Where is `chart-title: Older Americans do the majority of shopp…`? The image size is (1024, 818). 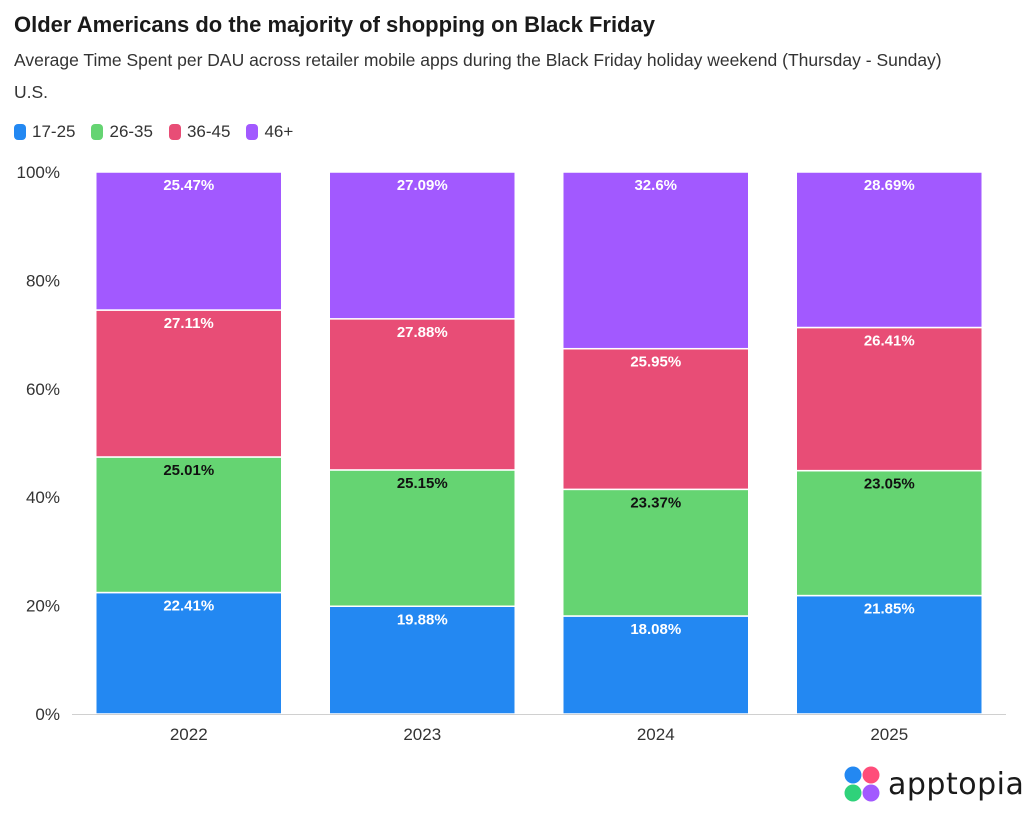
chart-title: Older Americans do the majority of shopp… is located at coordinates (334, 24).